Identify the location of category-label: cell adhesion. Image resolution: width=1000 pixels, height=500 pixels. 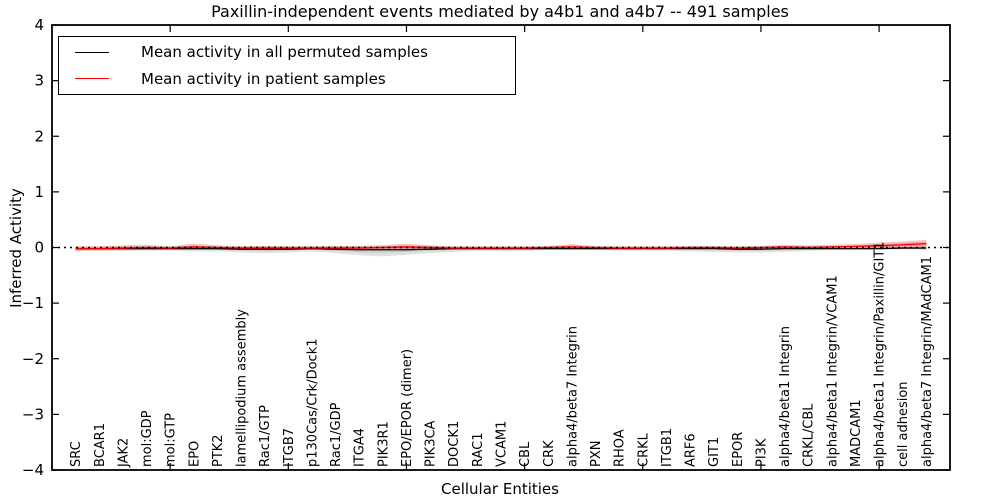
(903, 424).